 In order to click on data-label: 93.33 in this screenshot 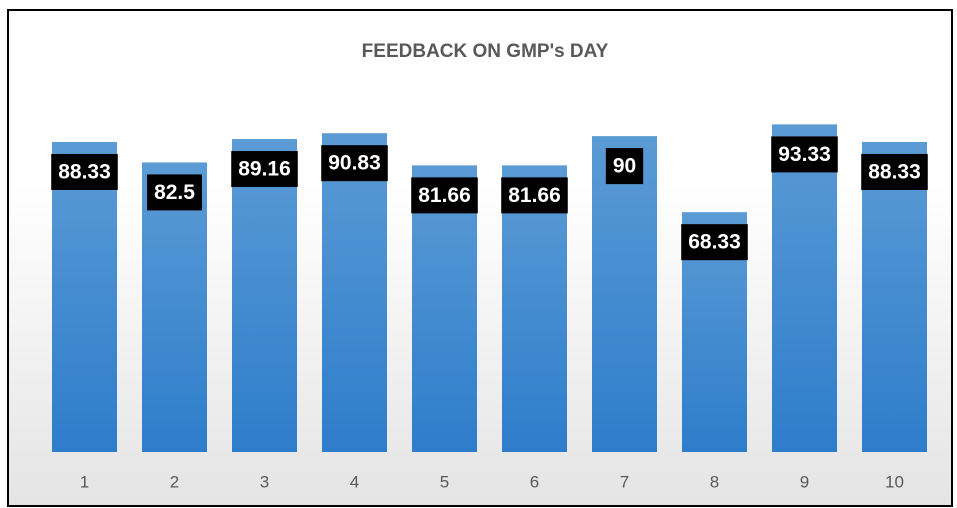, I will do `click(804, 154)`.